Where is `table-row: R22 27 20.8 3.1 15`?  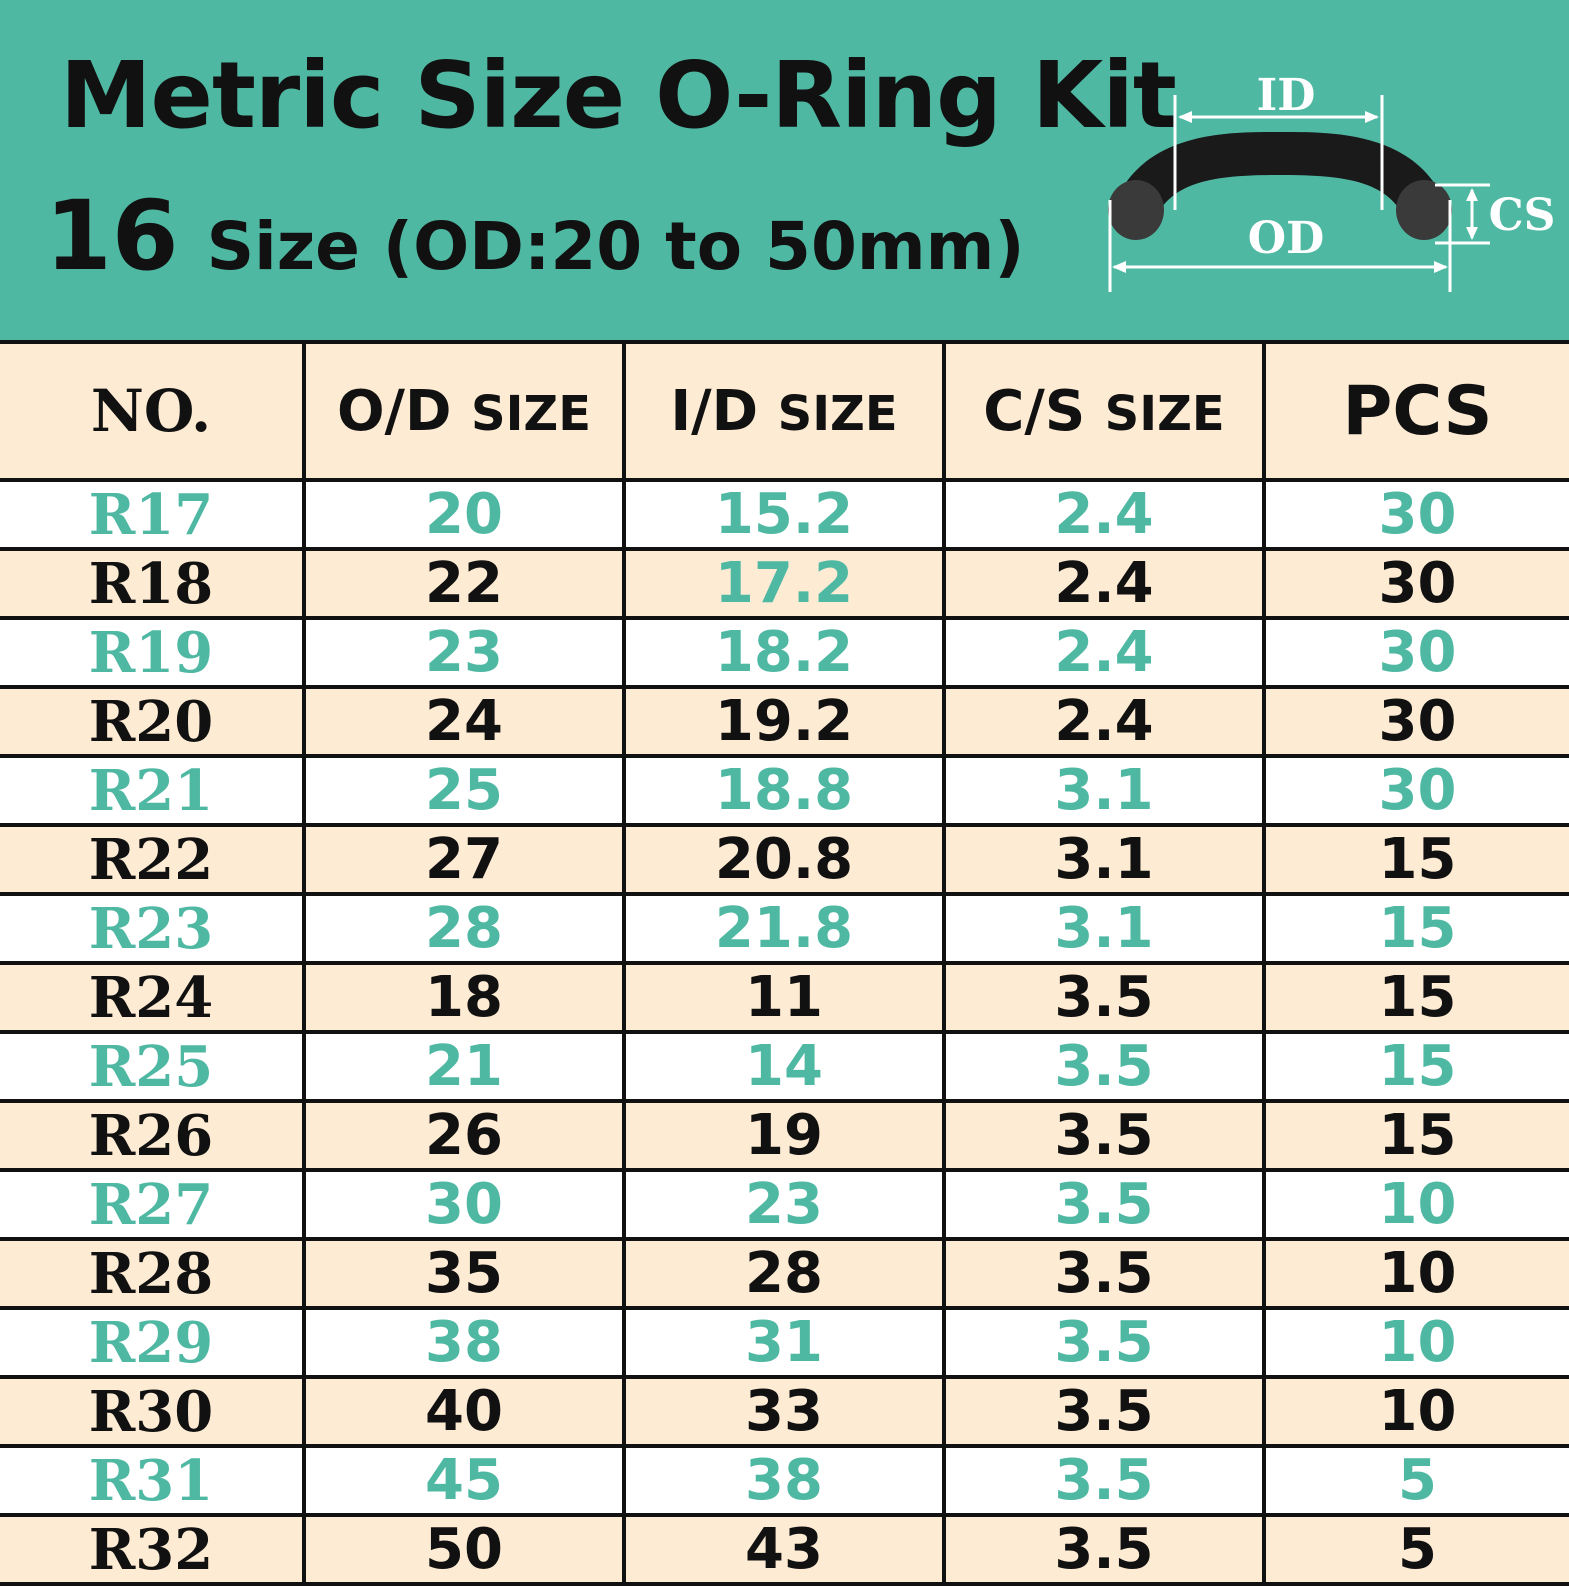
table-row: R22 27 20.8 3.1 15 is located at coordinates (784, 859).